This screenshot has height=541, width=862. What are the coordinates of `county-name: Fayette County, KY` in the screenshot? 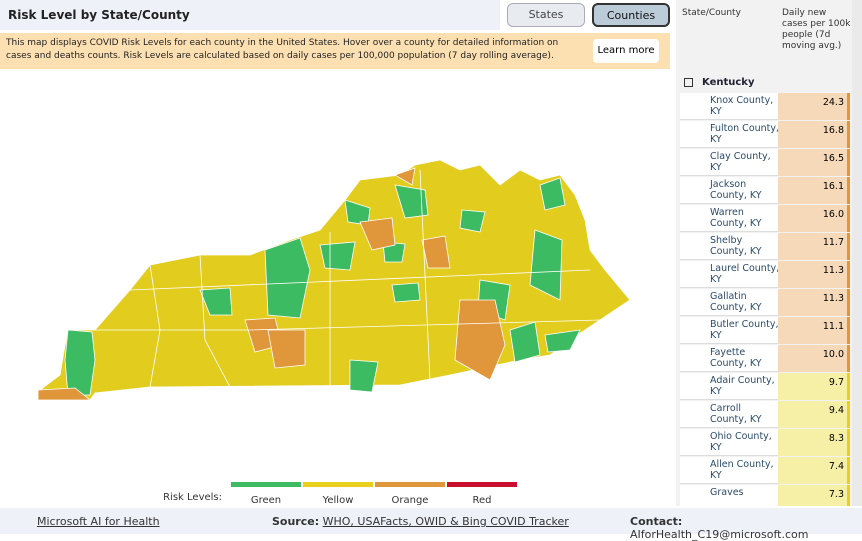 It's located at (736, 358).